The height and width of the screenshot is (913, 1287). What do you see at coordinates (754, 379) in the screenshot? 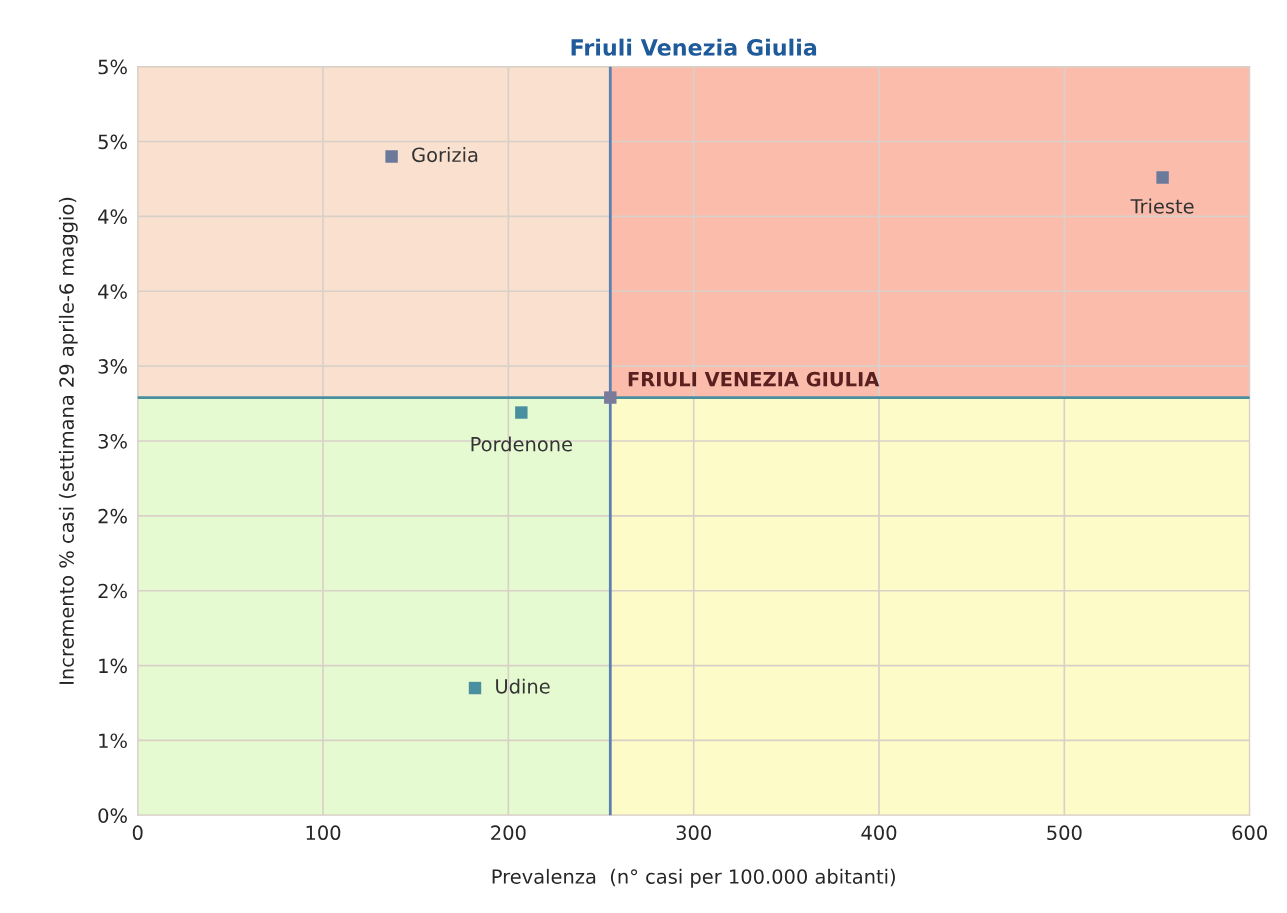
I see `annotation: FRIULI VENEZIA GIULIA` at bounding box center [754, 379].